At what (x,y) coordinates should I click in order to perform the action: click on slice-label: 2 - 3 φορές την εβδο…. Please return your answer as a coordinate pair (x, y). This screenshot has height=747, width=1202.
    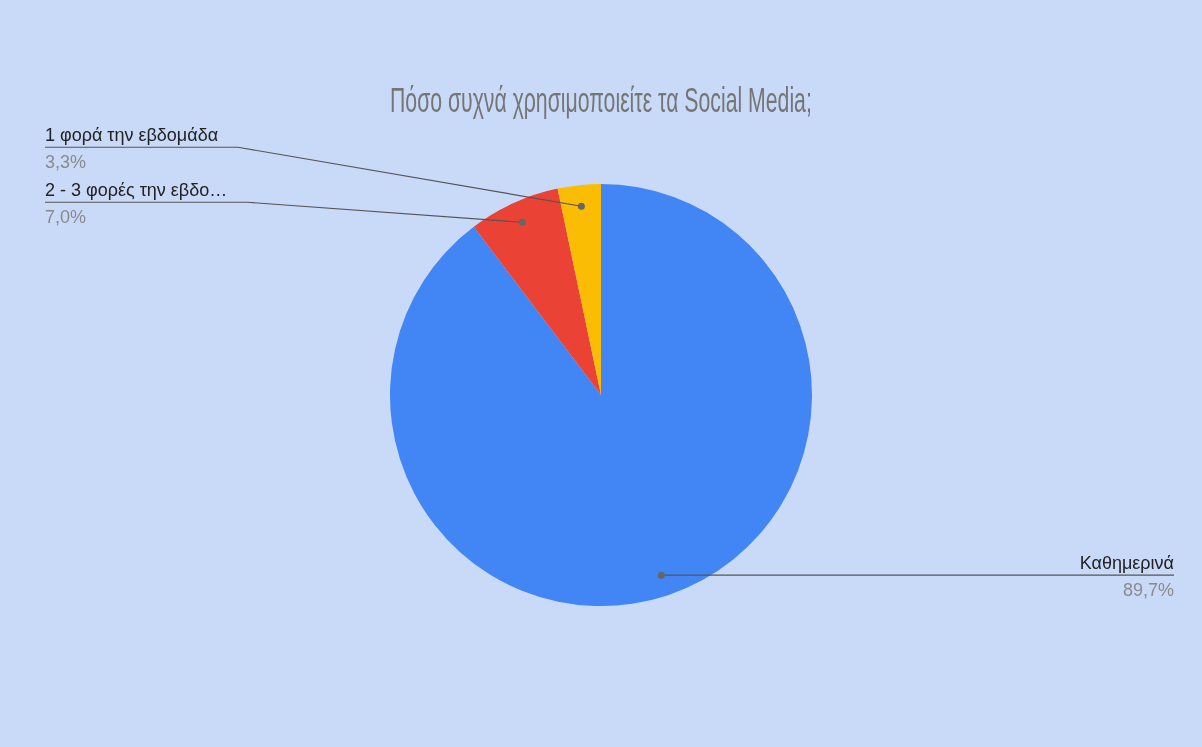
    Looking at the image, I should click on (136, 190).